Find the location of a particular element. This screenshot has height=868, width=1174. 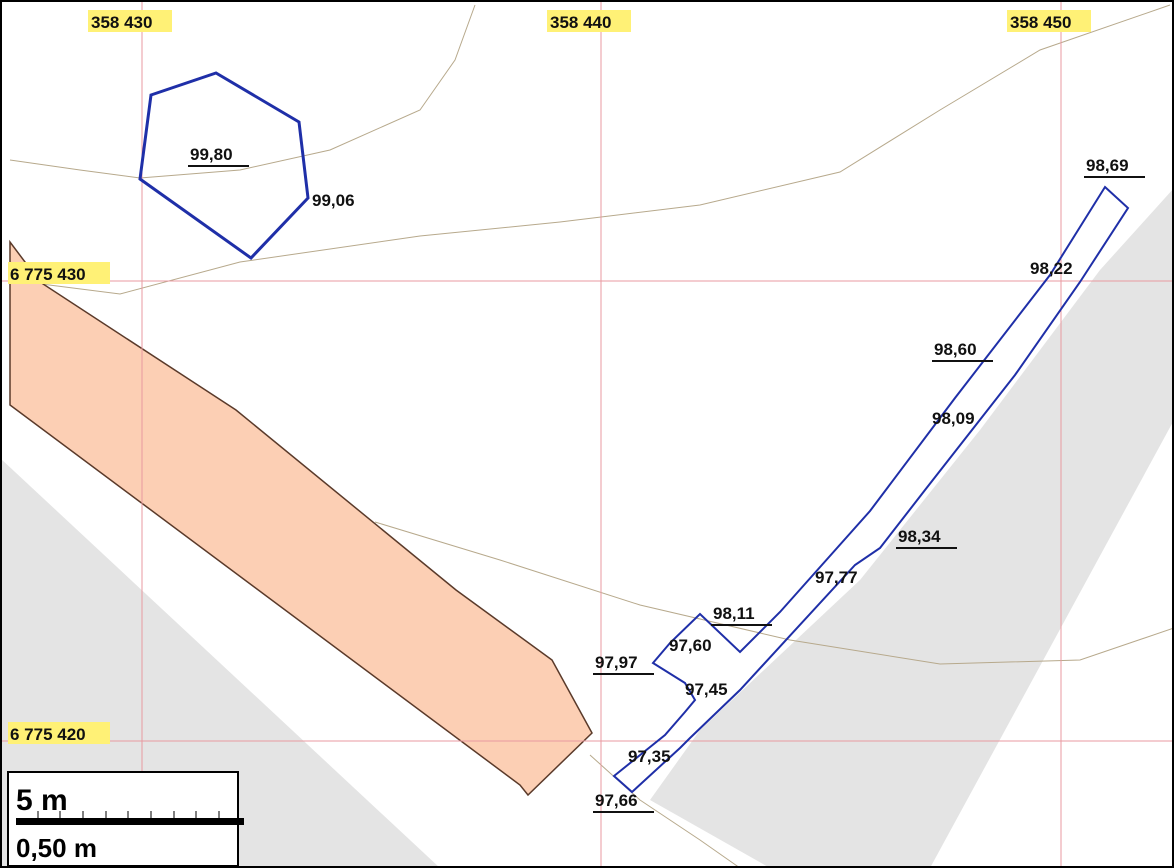

elevation-label: 98,09 is located at coordinates (953, 418).